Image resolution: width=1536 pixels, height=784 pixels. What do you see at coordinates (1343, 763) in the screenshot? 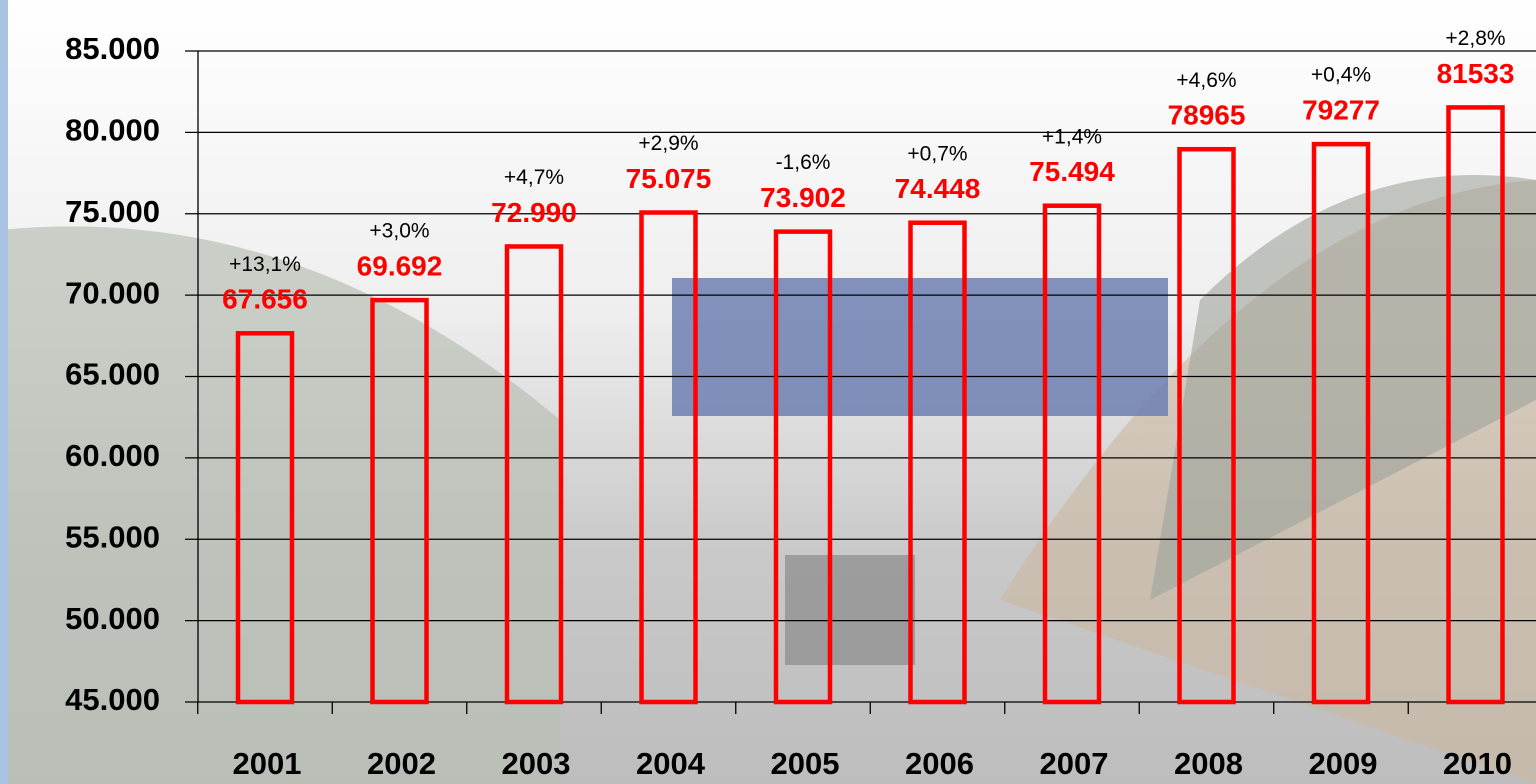
I see `x-tick-label: 2009` at bounding box center [1343, 763].